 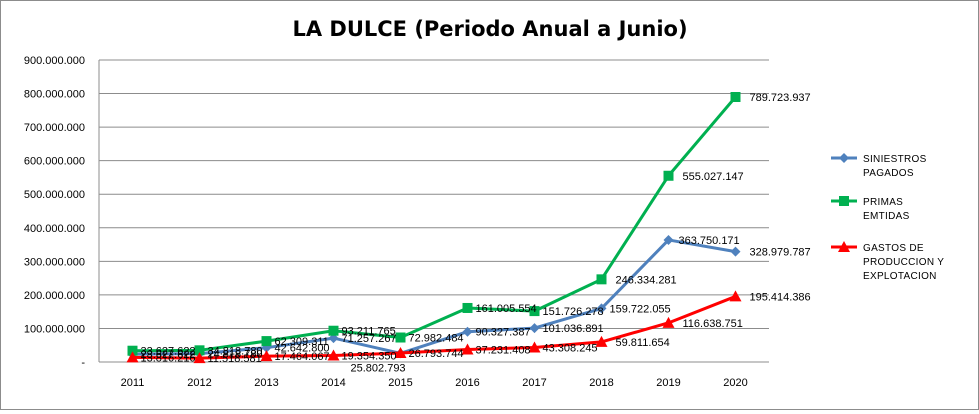 I want to click on data-label: 43.308.245, so click(x=570, y=348).